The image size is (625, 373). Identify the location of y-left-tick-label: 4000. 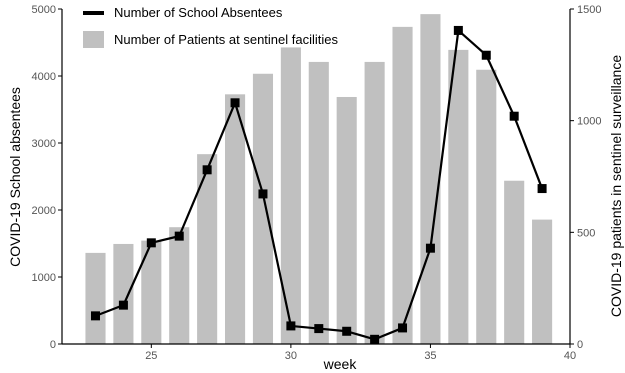
(44, 77).